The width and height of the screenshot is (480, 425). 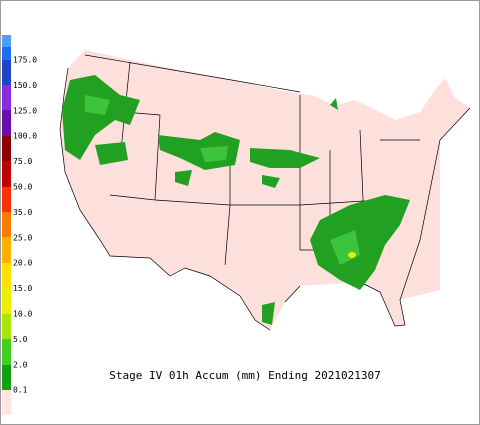 I want to click on legend-label: 100.0, so click(x=25, y=136).